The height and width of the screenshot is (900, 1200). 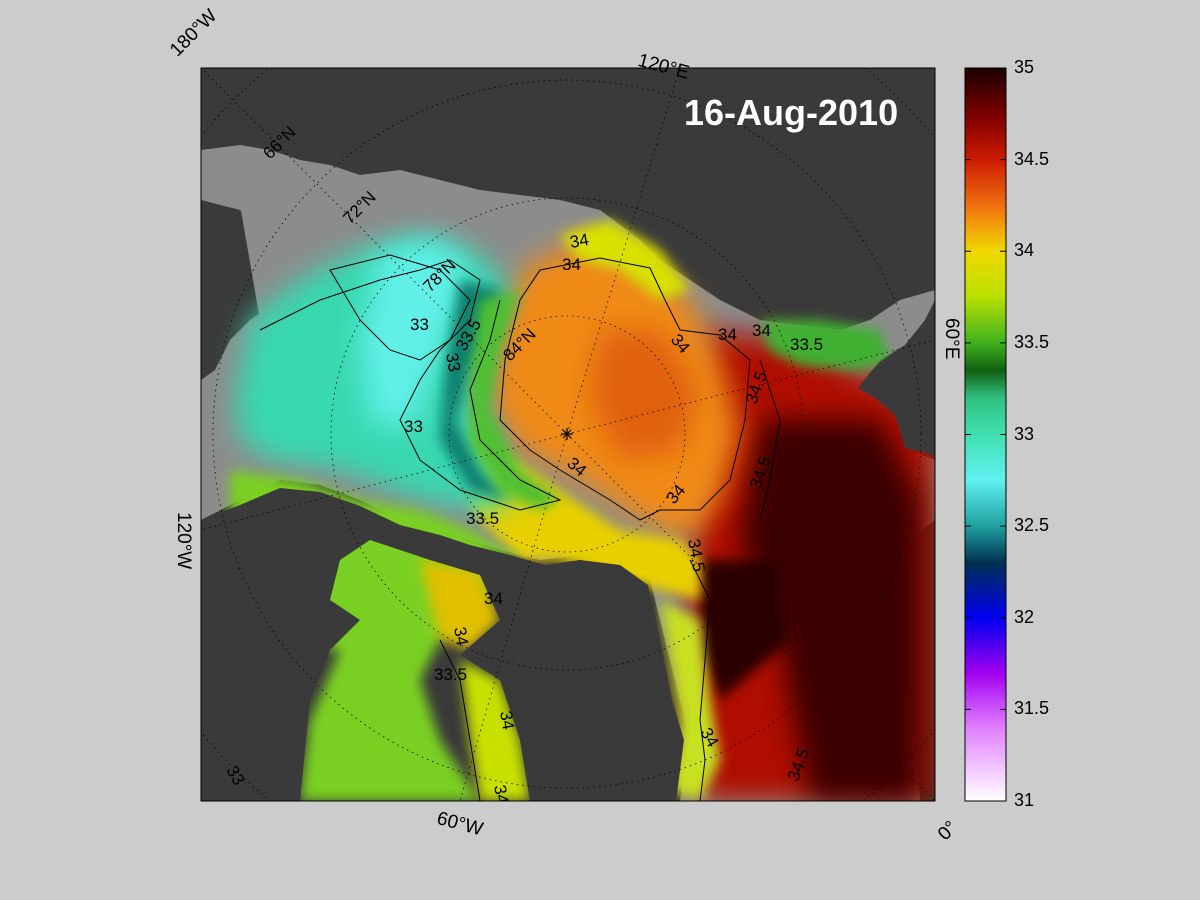 I want to click on map-title: 16-Aug-2010, so click(x=791, y=112).